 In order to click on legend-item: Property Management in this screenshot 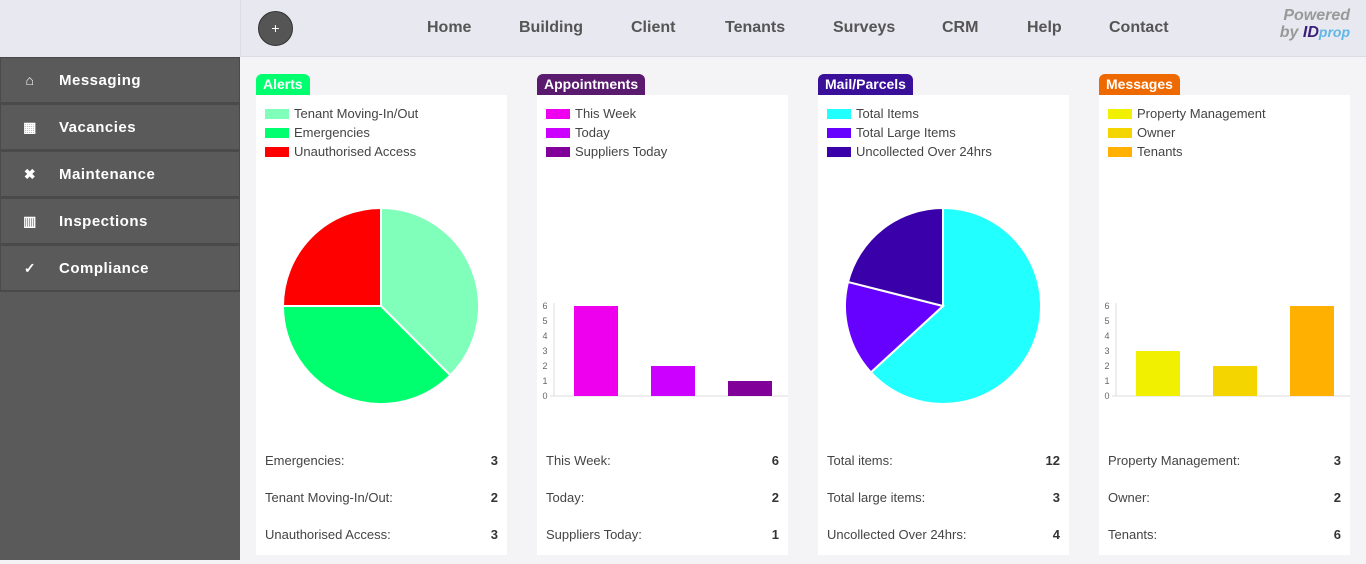, I will do `click(1187, 113)`.